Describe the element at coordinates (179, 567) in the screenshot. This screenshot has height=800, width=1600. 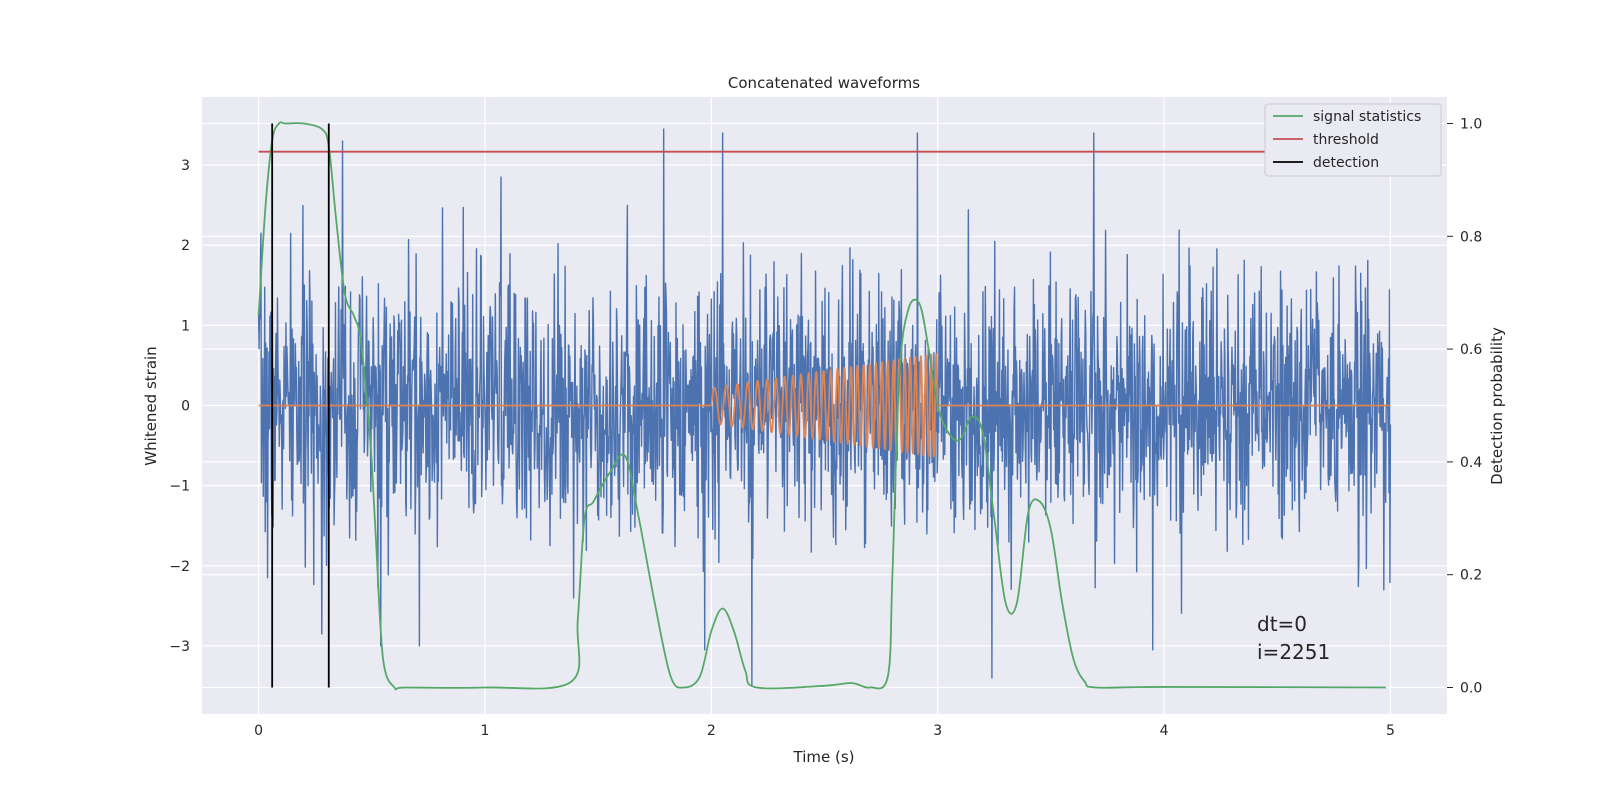
I see `y-tick-label: −2` at that location.